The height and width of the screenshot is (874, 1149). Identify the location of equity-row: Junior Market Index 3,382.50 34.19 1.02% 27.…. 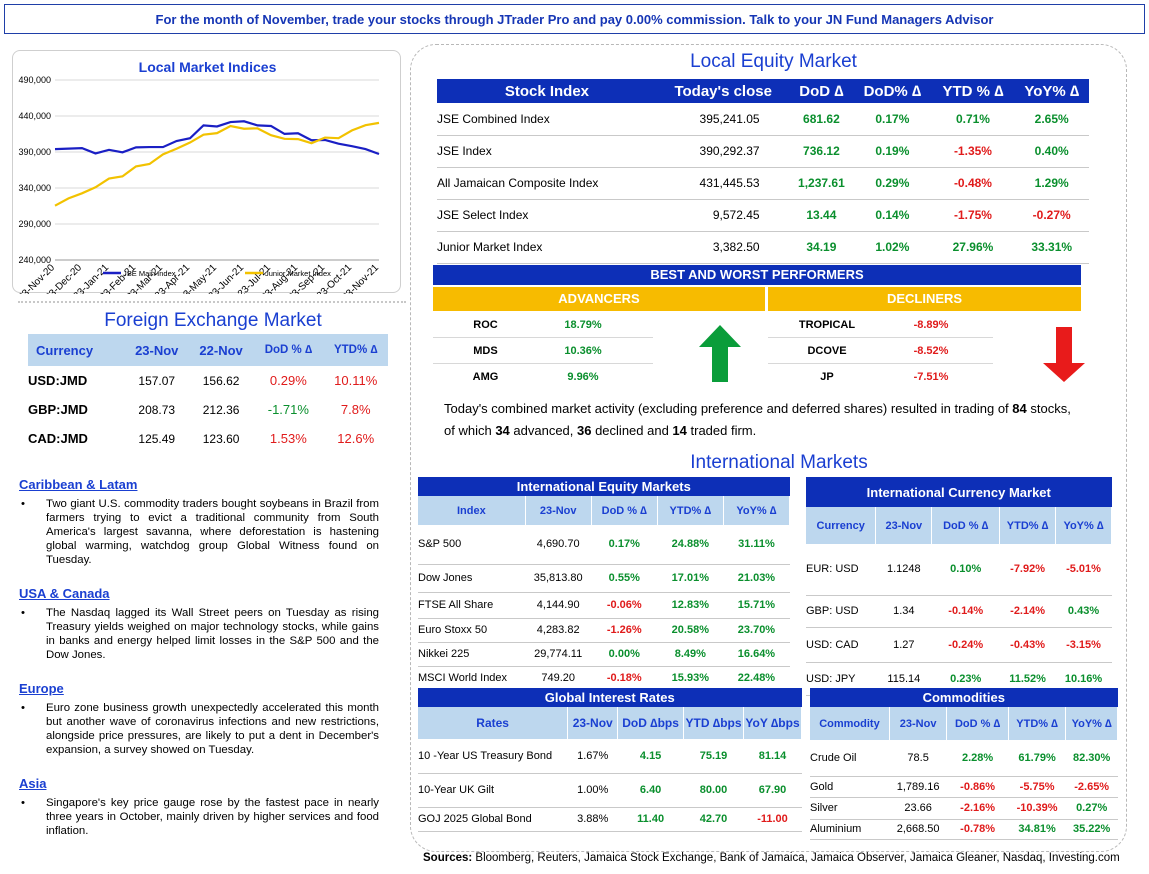
(763, 247).